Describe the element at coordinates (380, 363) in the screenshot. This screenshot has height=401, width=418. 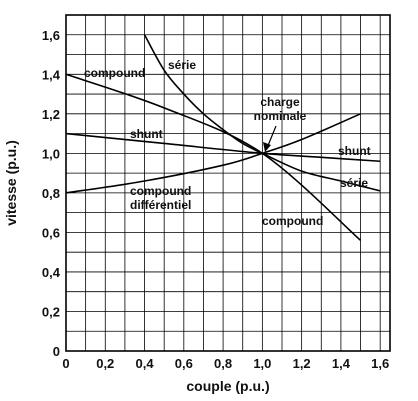
I see `x-tick-label: 1,6` at that location.